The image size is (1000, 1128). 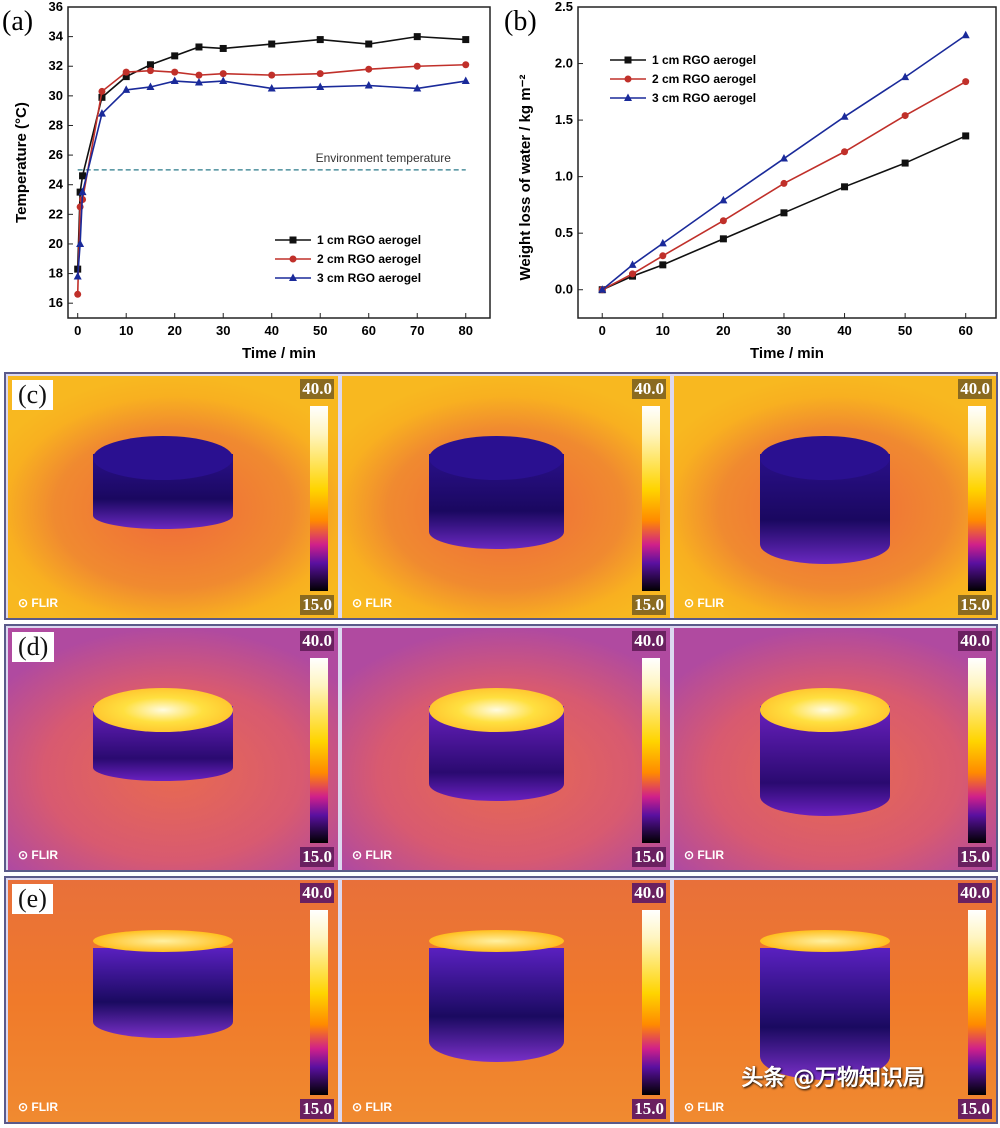 I want to click on panel-label: (d), so click(x=33, y=647).